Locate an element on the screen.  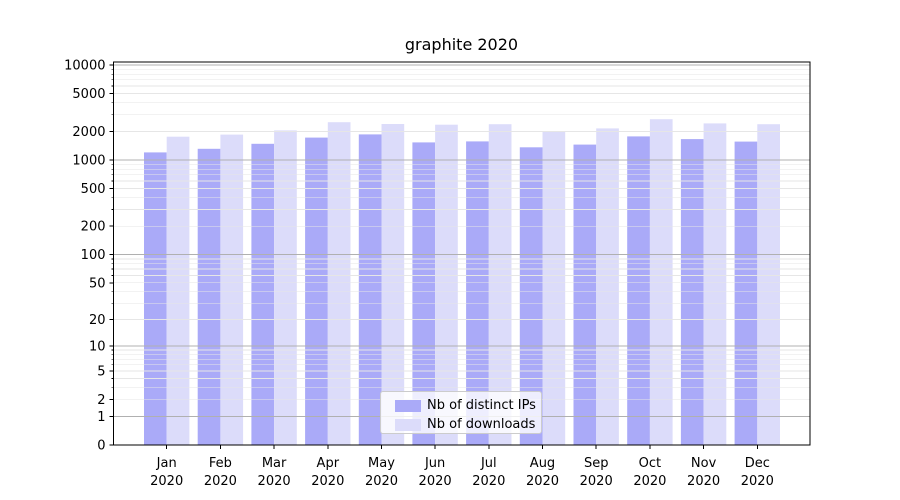
x-tick-year-jan: 2020 is located at coordinates (166, 481).